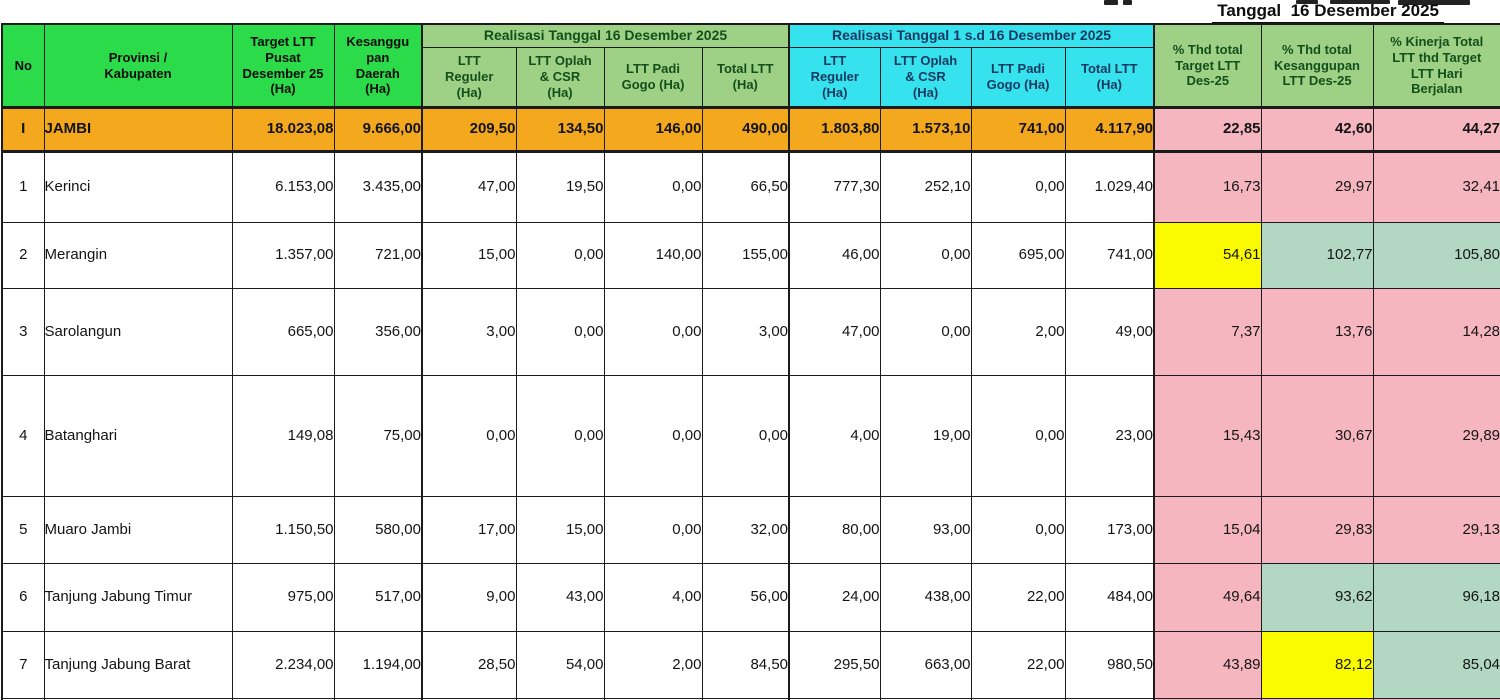  I want to click on row-number-cell: 4, so click(23, 436).